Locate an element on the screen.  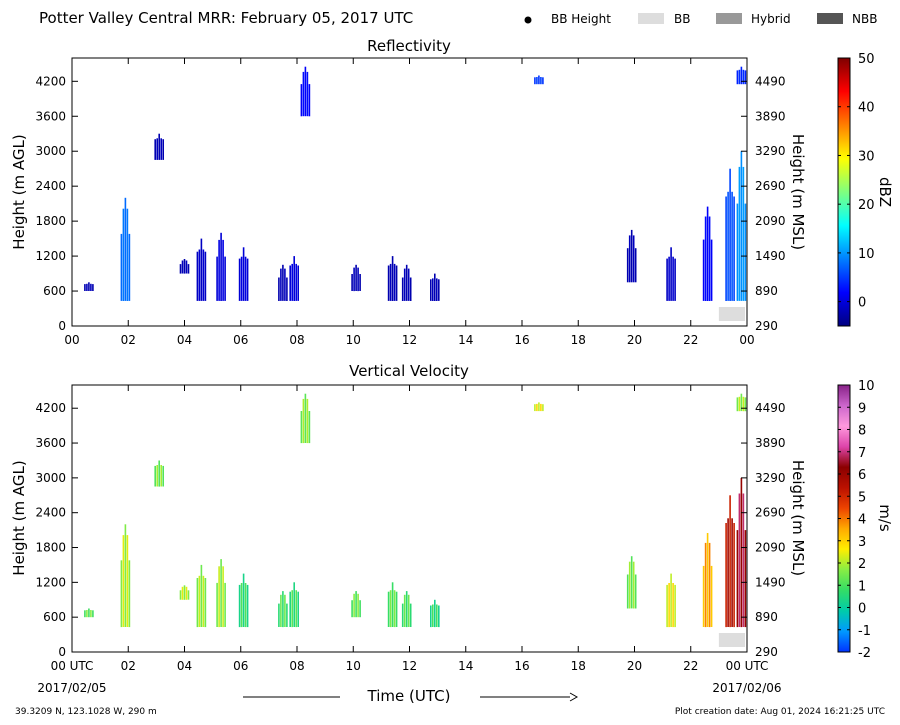
reflectivity-x-tick-label: 04 is located at coordinates (184, 340).